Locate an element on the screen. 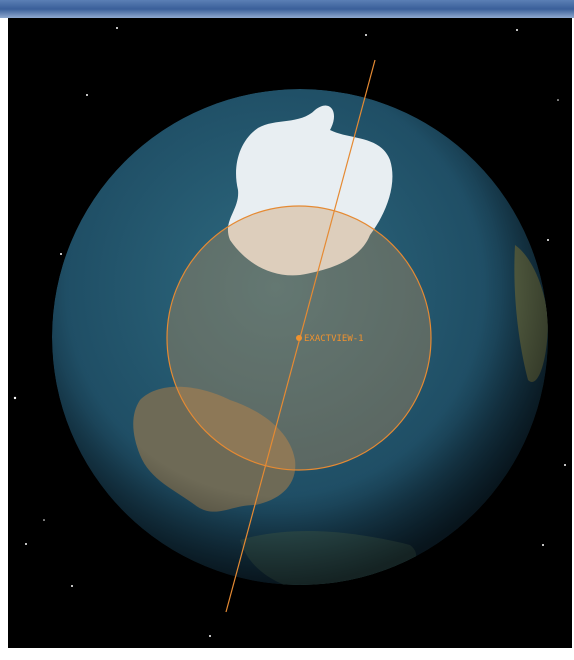 The height and width of the screenshot is (660, 574). satellite-label: EXACTVIEW-1 is located at coordinates (334, 339).